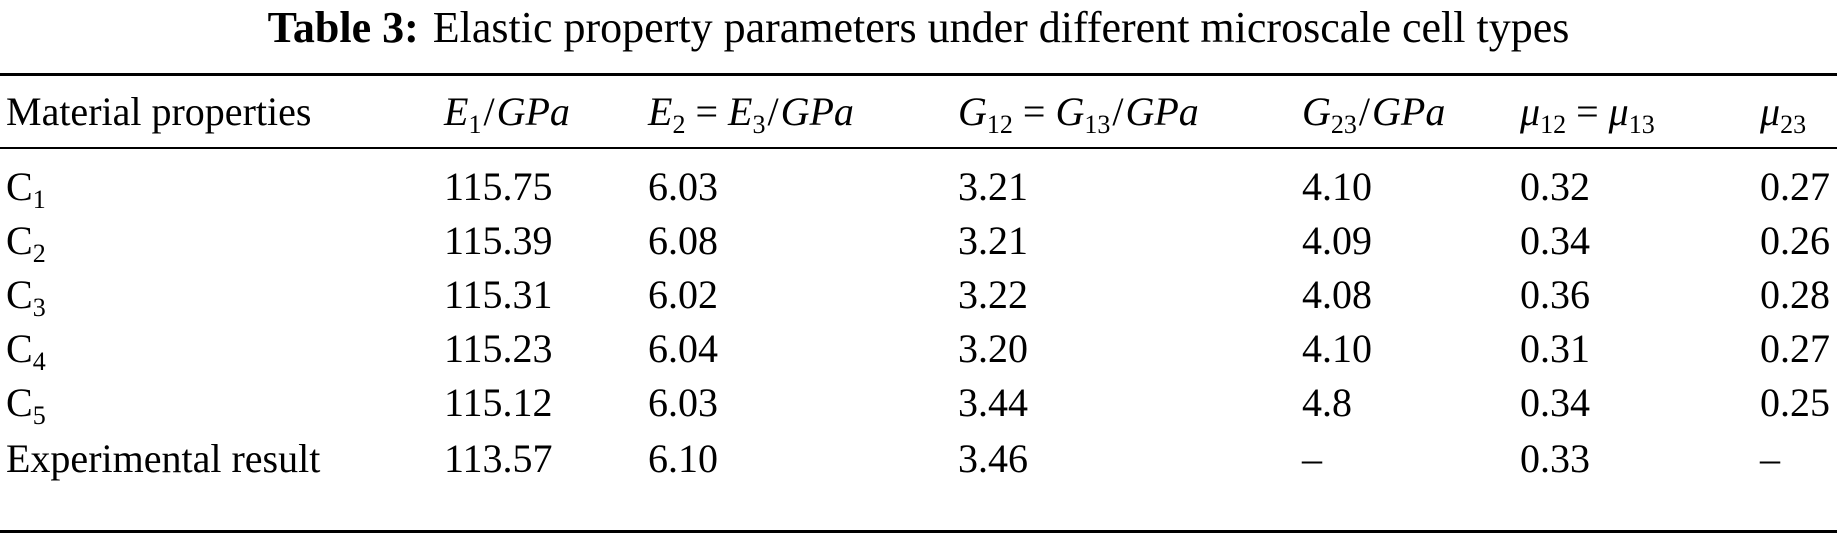 Image resolution: width=1837 pixels, height=533 pixels. What do you see at coordinates (1555, 458) in the screenshot?
I see `cell-mu12-mu13: 0.33` at bounding box center [1555, 458].